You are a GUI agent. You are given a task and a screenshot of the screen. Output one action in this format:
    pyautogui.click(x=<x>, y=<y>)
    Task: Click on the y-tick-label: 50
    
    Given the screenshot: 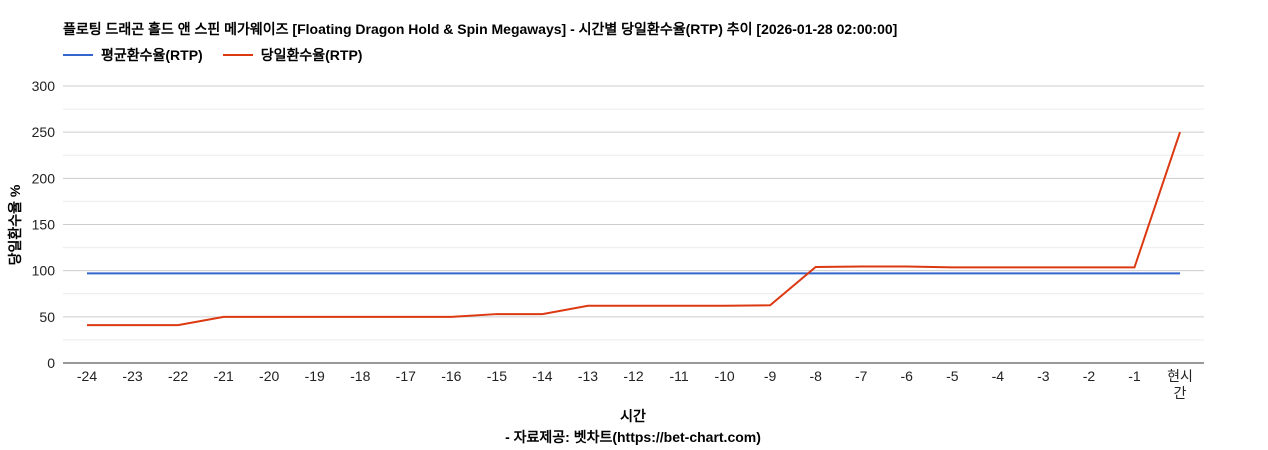 What is the action you would take?
    pyautogui.click(x=47, y=317)
    